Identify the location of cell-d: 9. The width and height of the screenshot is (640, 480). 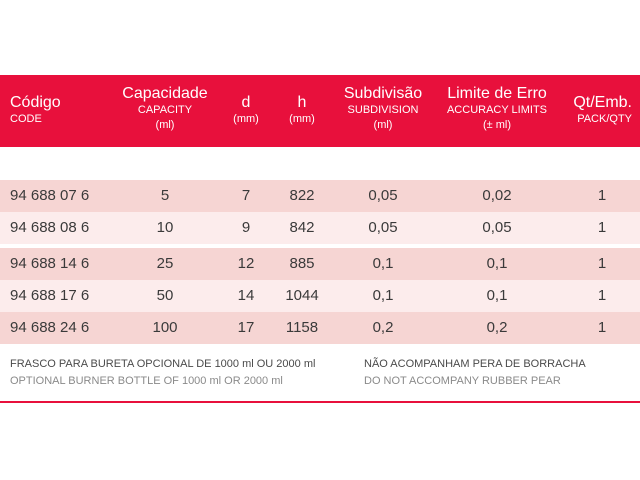
(246, 227).